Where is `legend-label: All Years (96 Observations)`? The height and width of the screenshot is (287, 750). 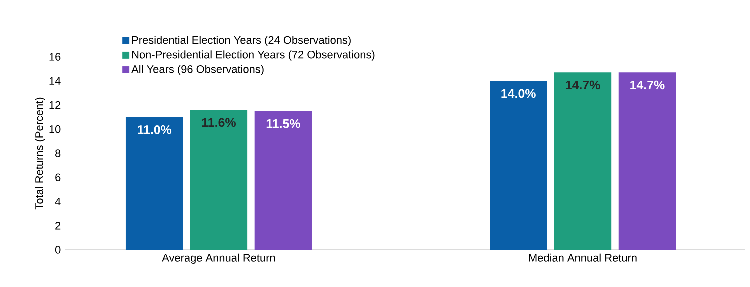 legend-label: All Years (96 Observations) is located at coordinates (198, 70).